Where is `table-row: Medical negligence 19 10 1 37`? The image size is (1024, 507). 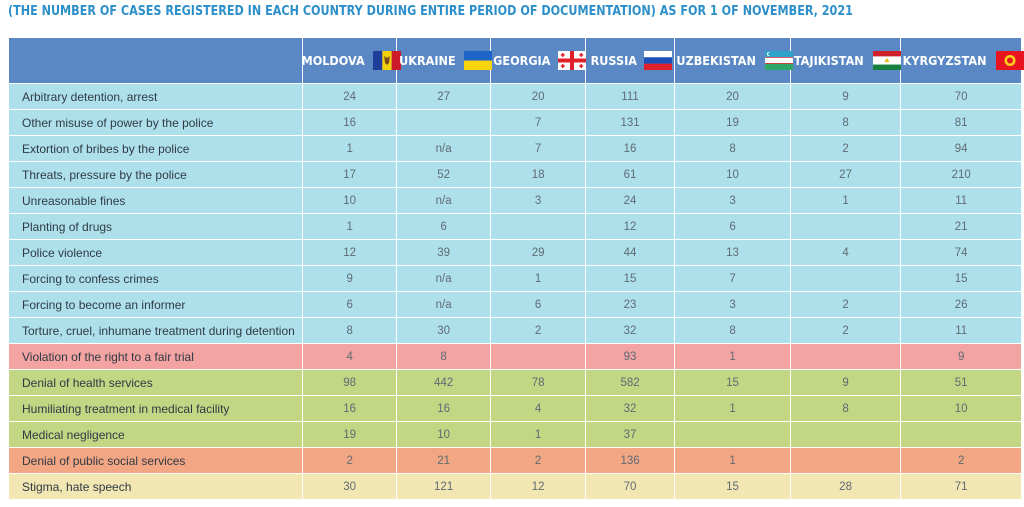
table-row: Medical negligence 19 10 1 37 is located at coordinates (514, 434).